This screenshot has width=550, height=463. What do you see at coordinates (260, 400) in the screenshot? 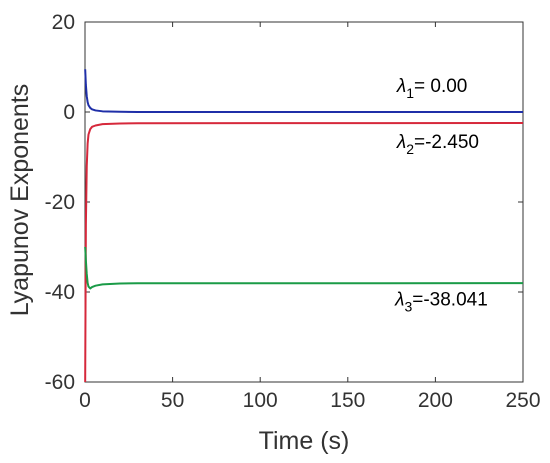
I see `x-tick-label: 100` at bounding box center [260, 400].